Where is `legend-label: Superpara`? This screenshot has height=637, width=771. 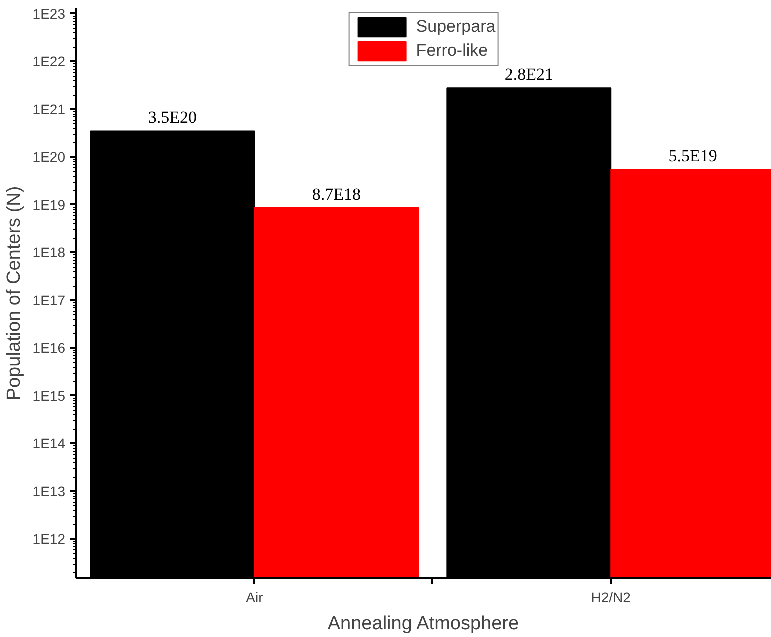 legend-label: Superpara is located at coordinates (456, 27).